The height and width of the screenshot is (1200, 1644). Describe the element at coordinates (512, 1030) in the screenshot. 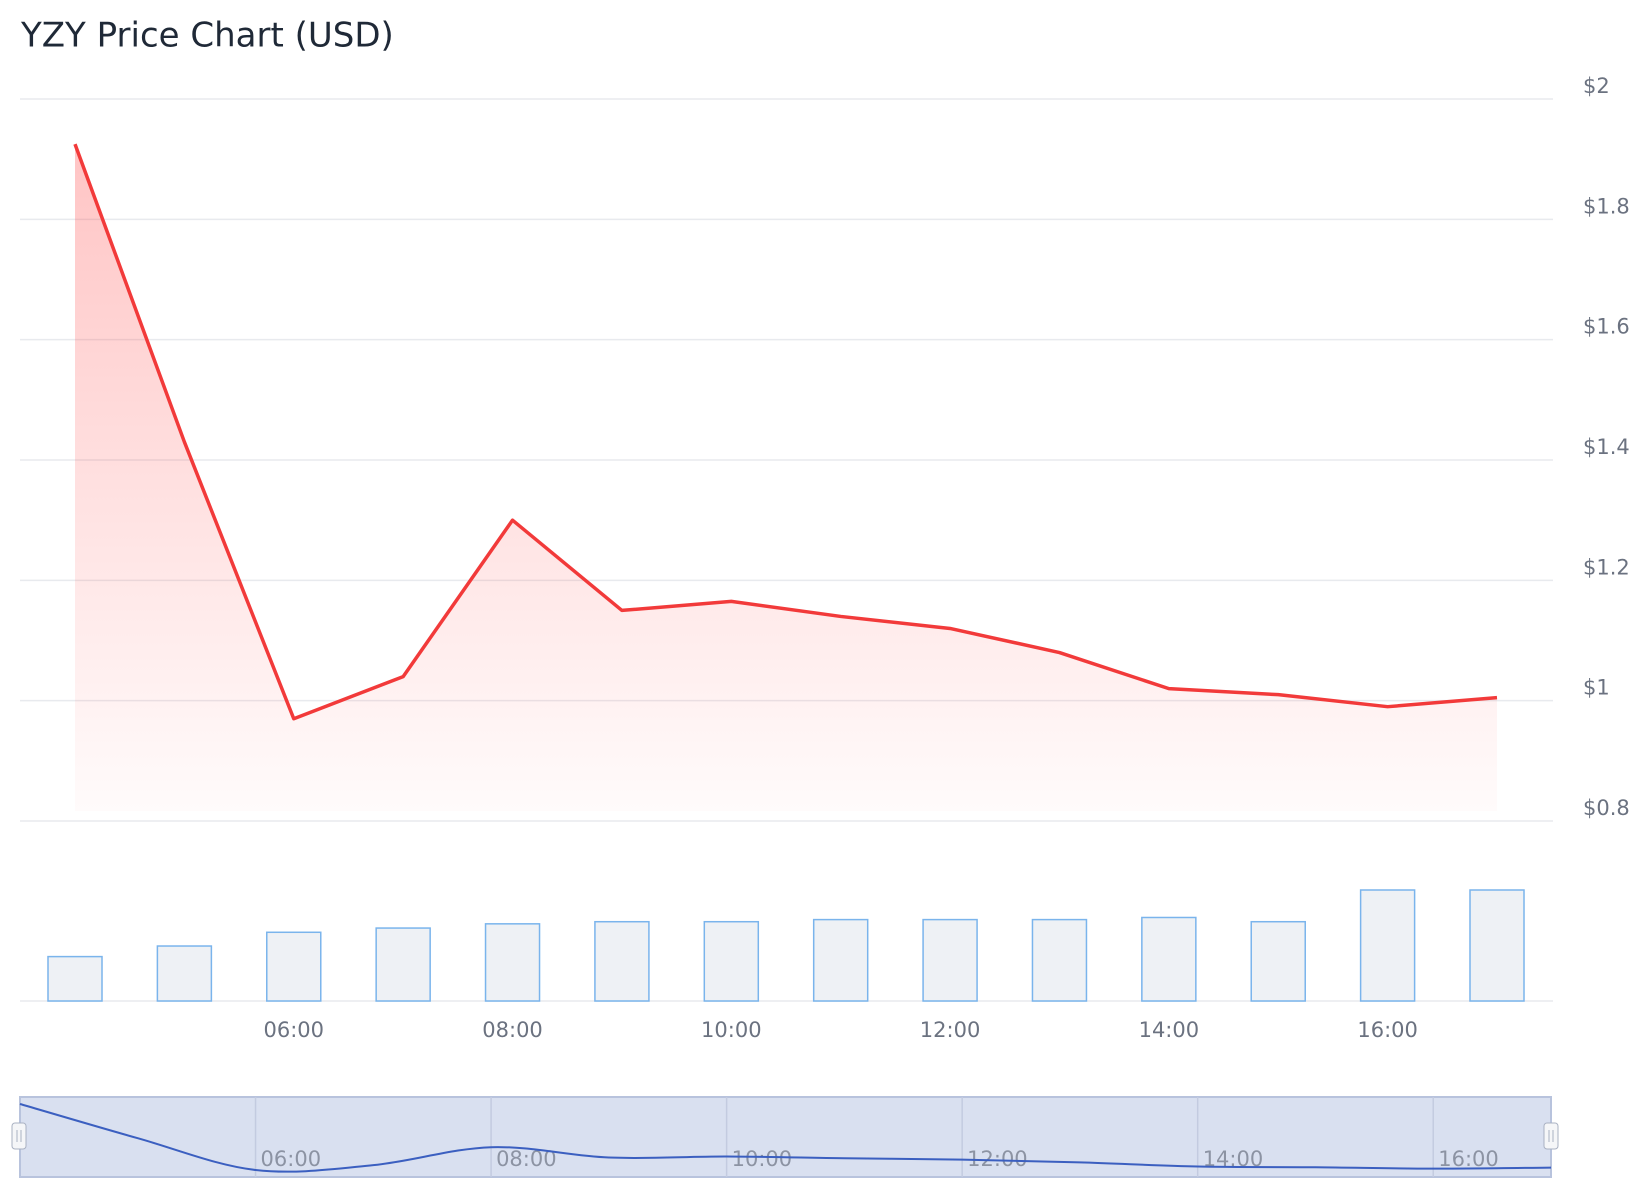

I see `x-tick-label: 08:00` at that location.